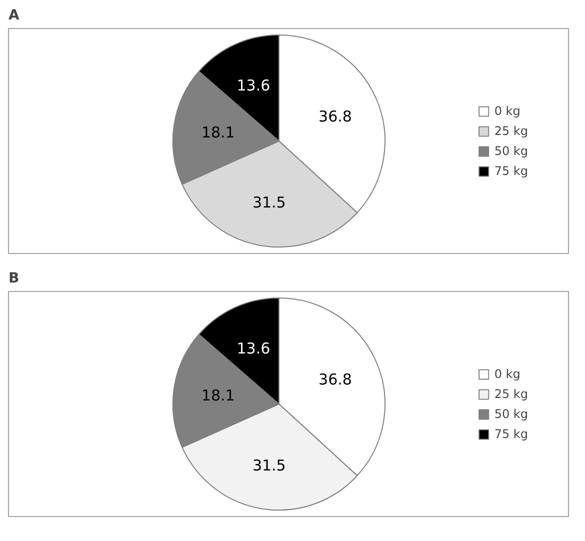 The height and width of the screenshot is (541, 585). What do you see at coordinates (14, 16) in the screenshot?
I see `text: A` at bounding box center [14, 16].